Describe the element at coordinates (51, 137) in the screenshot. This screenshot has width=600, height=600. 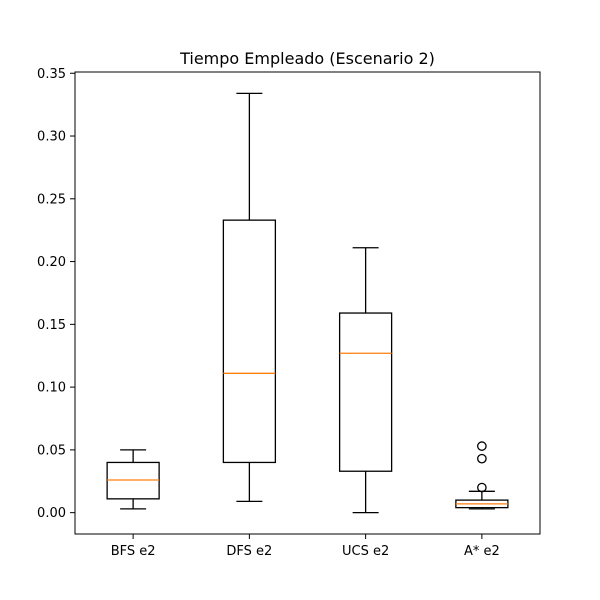
I see `y-tick-label: 0.30` at that location.